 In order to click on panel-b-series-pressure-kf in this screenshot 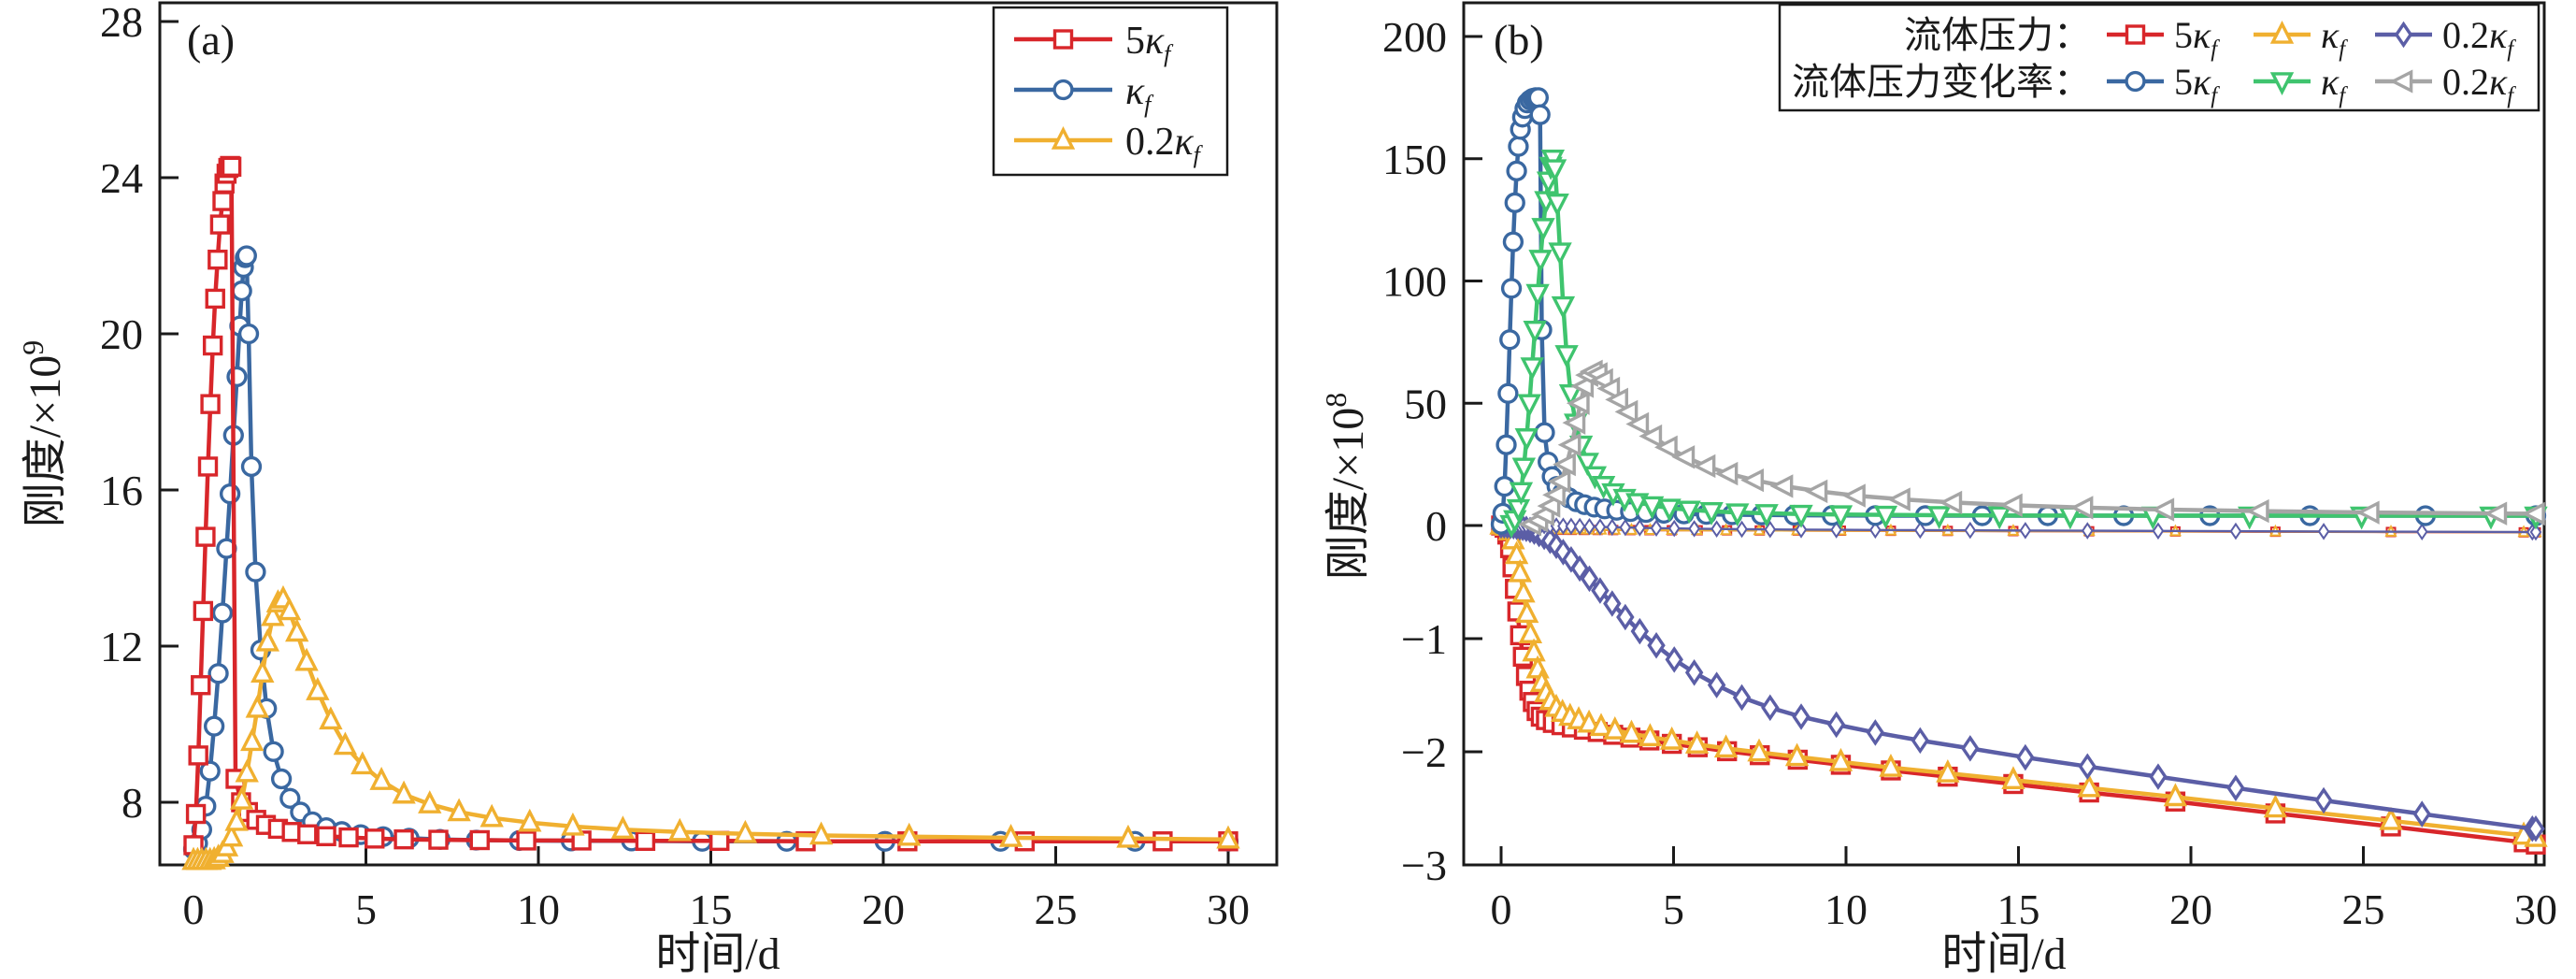, I will do `click(2018, 679)`.